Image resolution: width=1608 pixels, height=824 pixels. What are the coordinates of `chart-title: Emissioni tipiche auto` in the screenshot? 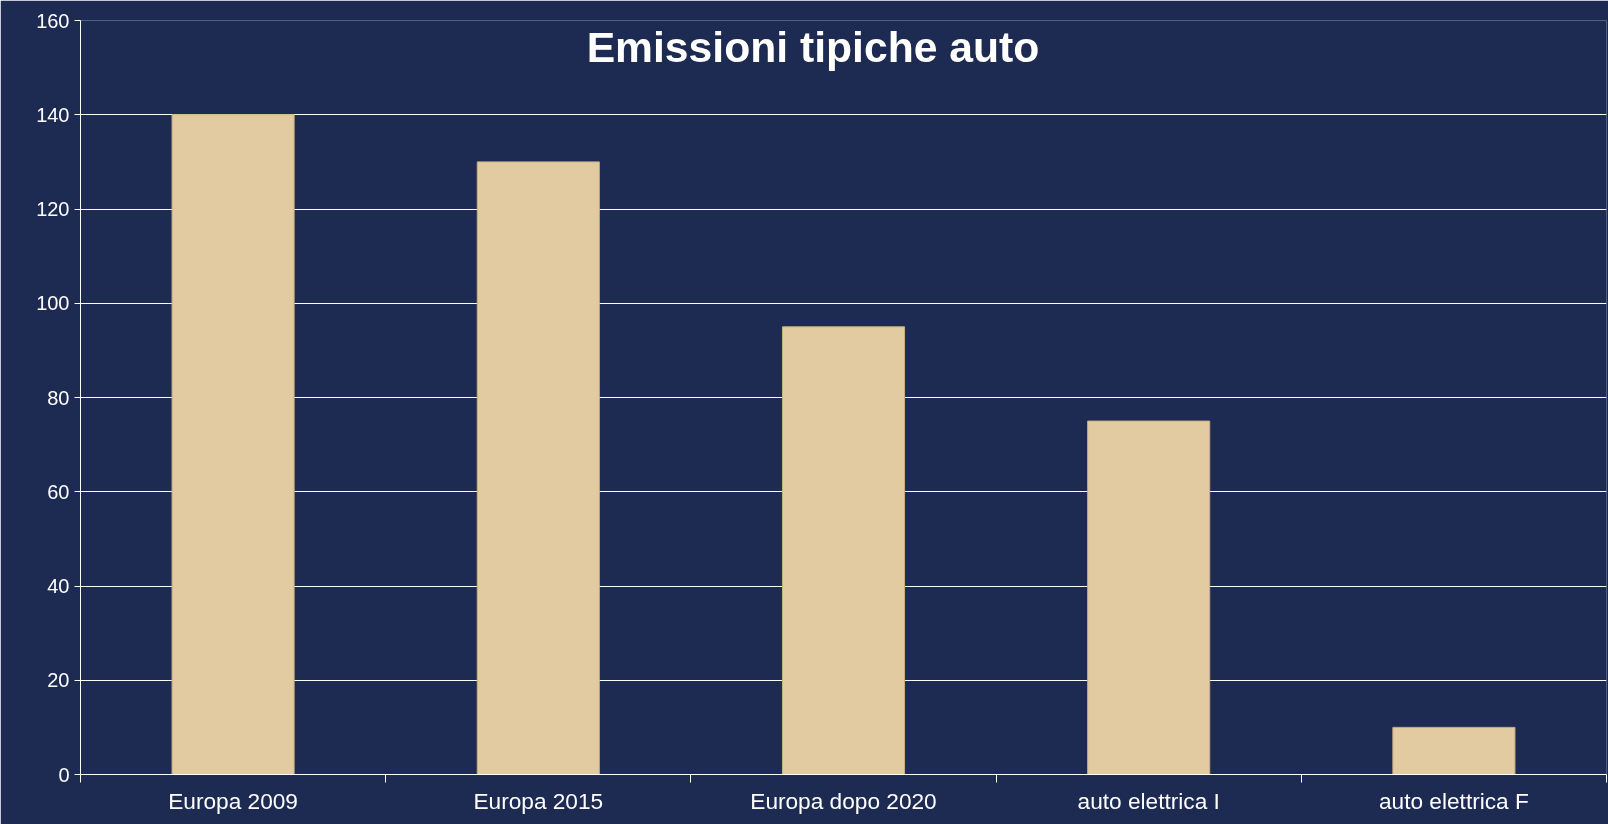 It's located at (813, 46).